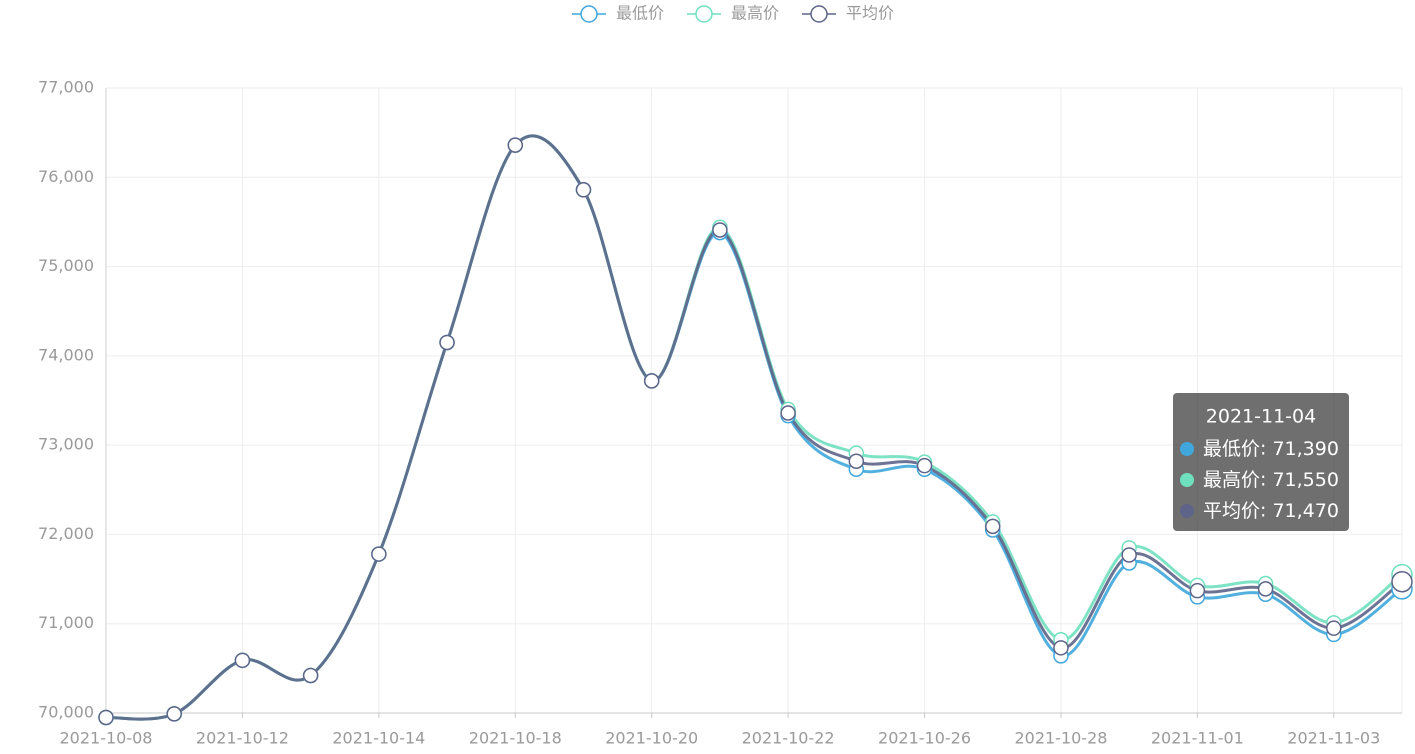 The height and width of the screenshot is (754, 1415). What do you see at coordinates (1271, 449) in the screenshot?
I see `tooltip-item: 最低价: 71,390` at bounding box center [1271, 449].